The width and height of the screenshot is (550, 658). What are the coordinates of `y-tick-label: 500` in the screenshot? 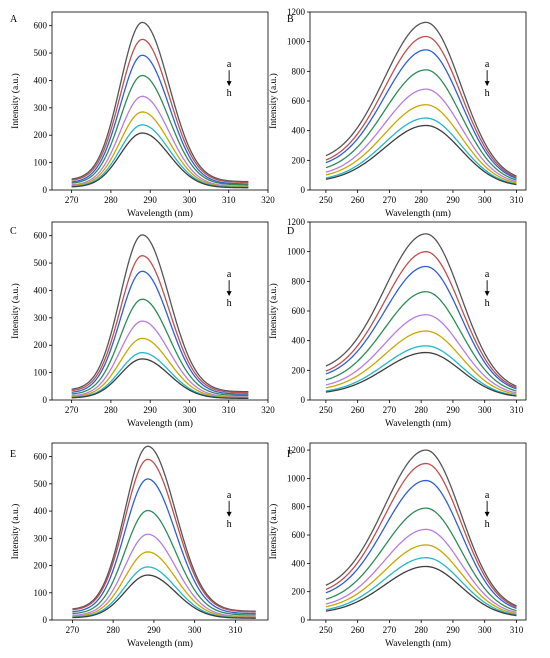 It's located at (41, 484).